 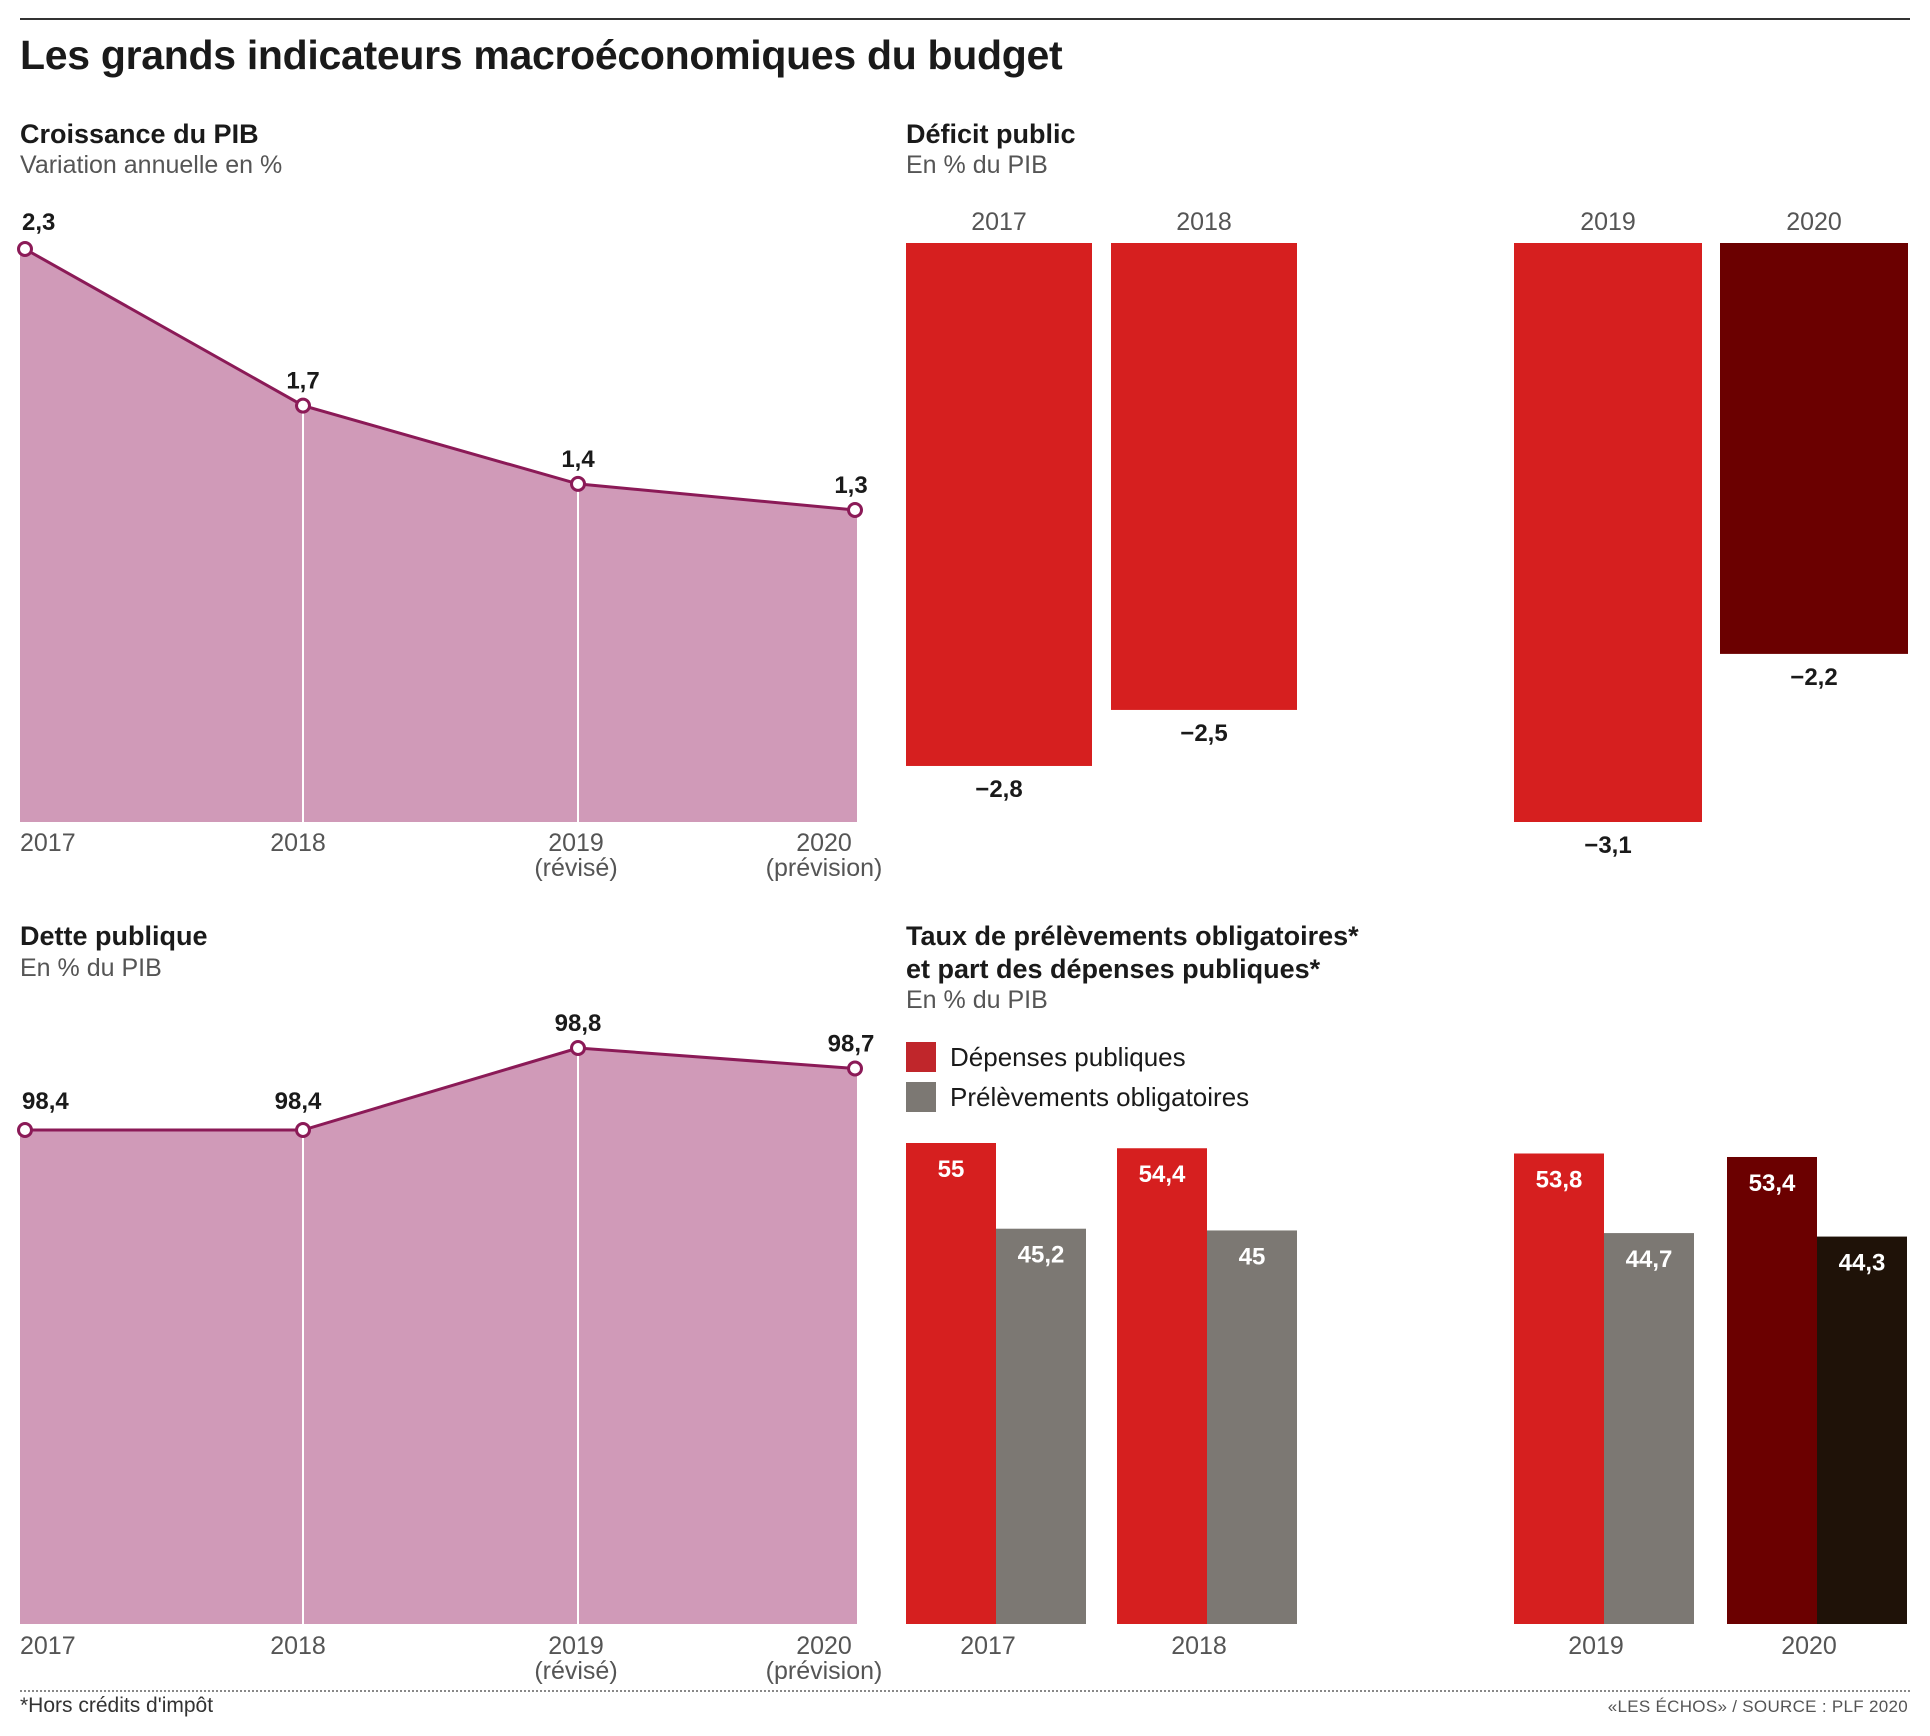 What do you see at coordinates (951, 1169) in the screenshot?
I see `depenses-value-label: 55` at bounding box center [951, 1169].